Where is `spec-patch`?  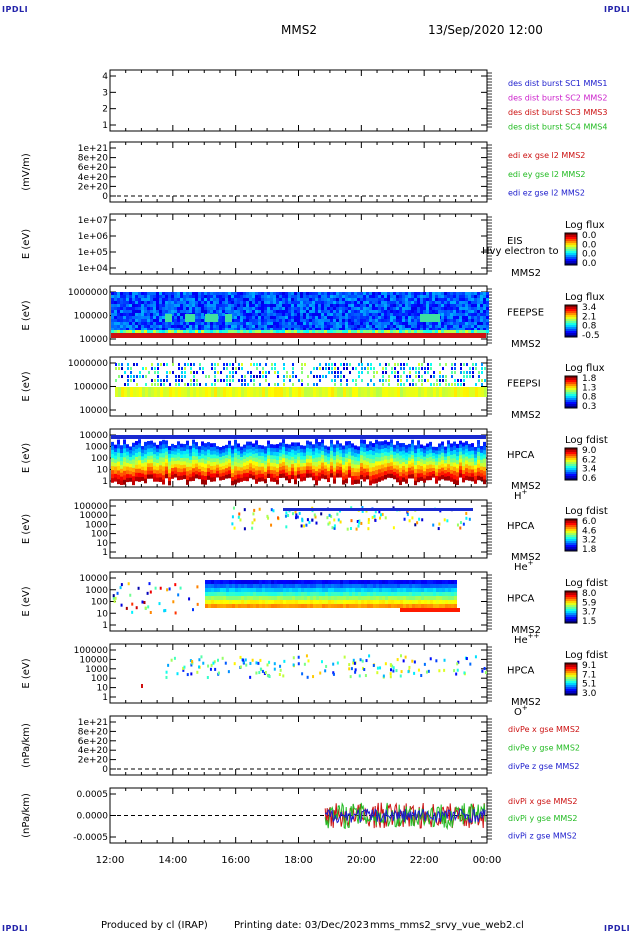 spec-patch is located at coordinates (430, 318).